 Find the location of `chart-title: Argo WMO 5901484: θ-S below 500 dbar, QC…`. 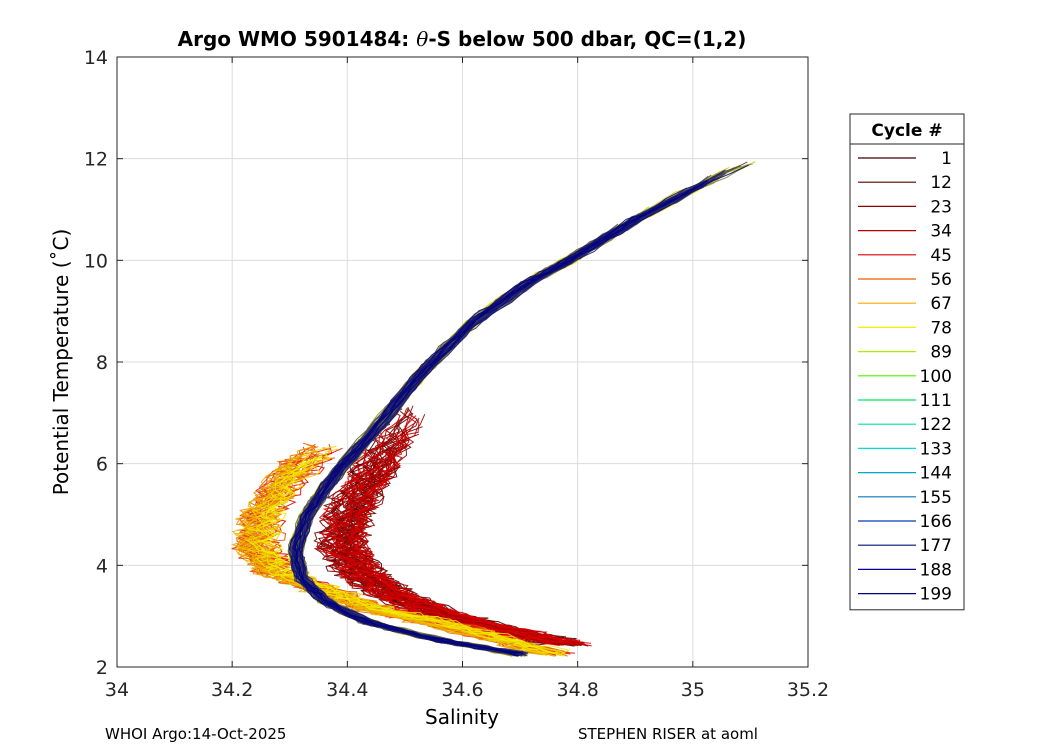

chart-title: Argo WMO 5901484: θ-S below 500 dbar, QC… is located at coordinates (462, 39).